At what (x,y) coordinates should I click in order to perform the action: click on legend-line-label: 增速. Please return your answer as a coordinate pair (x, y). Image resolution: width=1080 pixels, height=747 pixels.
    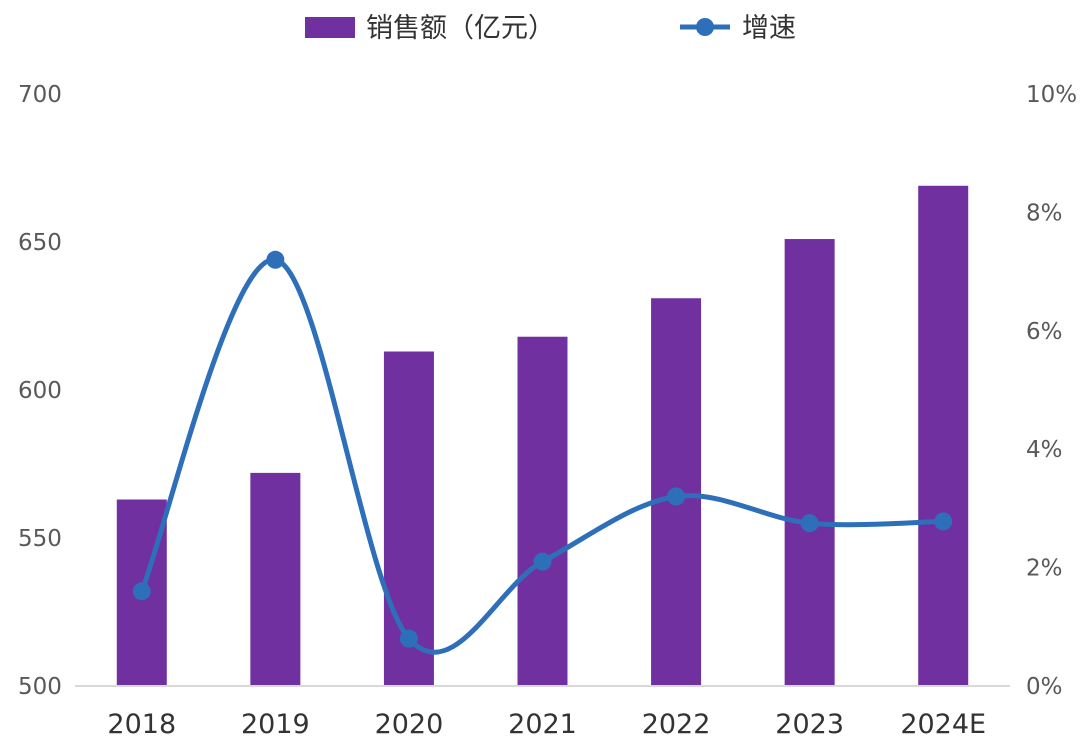
    Looking at the image, I should click on (769, 28).